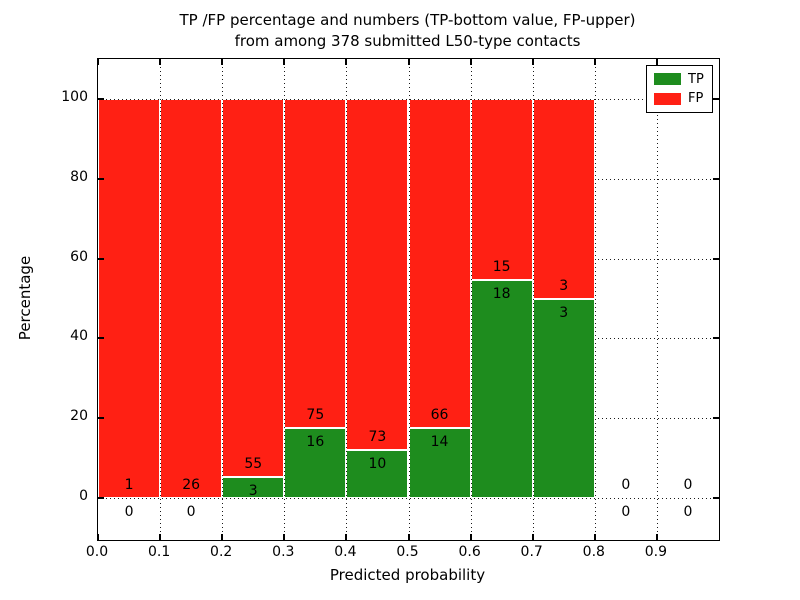  Describe the element at coordinates (683, 79) in the screenshot. I see `legend-entry: TP` at that location.